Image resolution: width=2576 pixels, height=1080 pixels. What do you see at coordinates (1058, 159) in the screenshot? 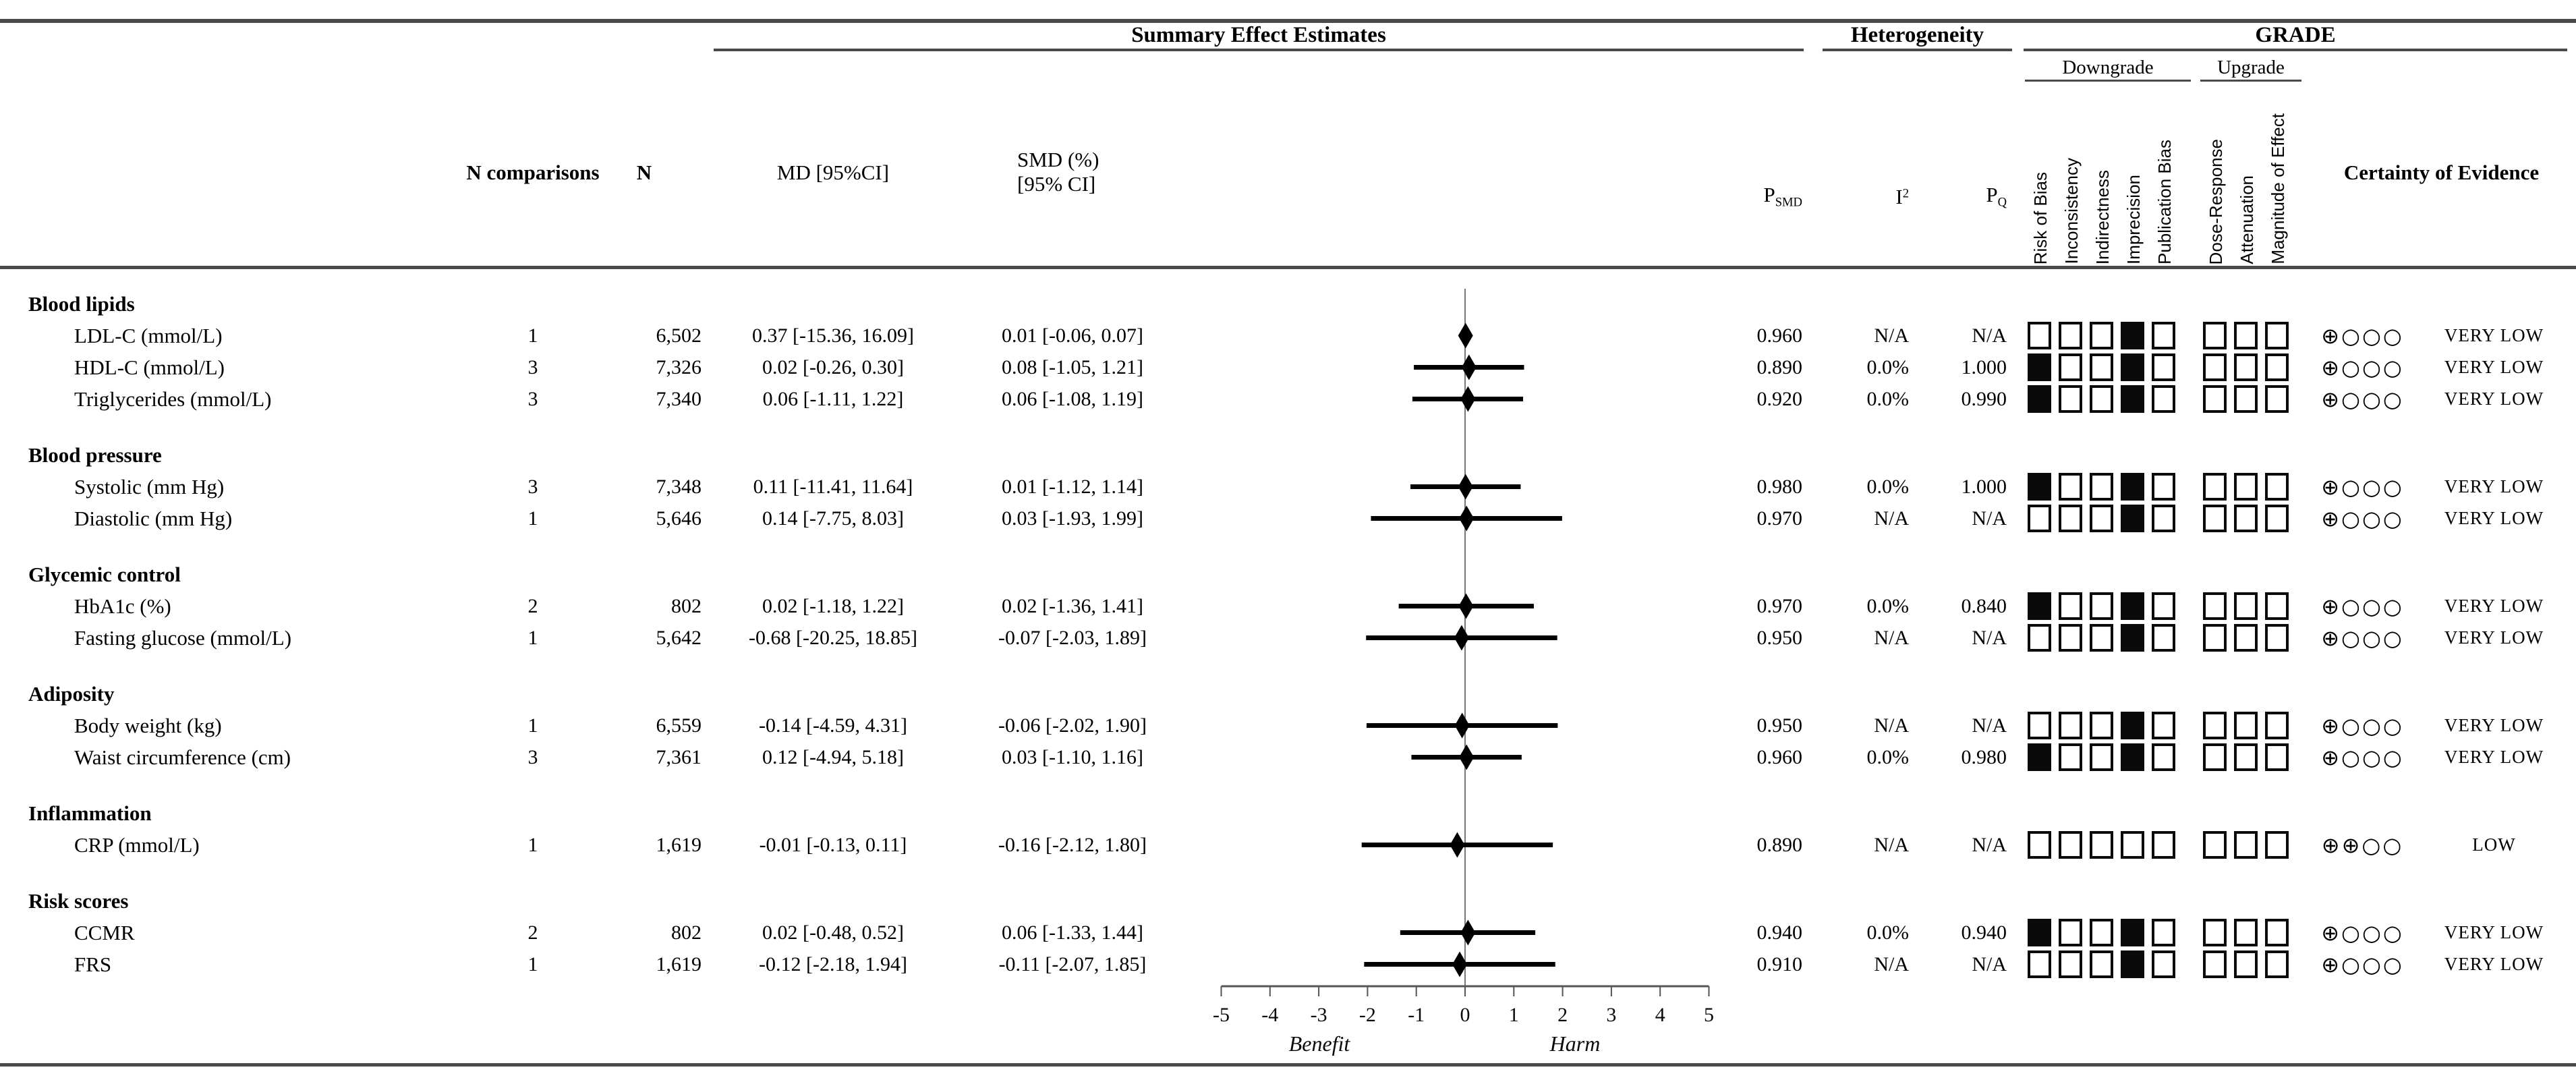
I see `col-header-smd-line1: SMD (%)` at bounding box center [1058, 159].